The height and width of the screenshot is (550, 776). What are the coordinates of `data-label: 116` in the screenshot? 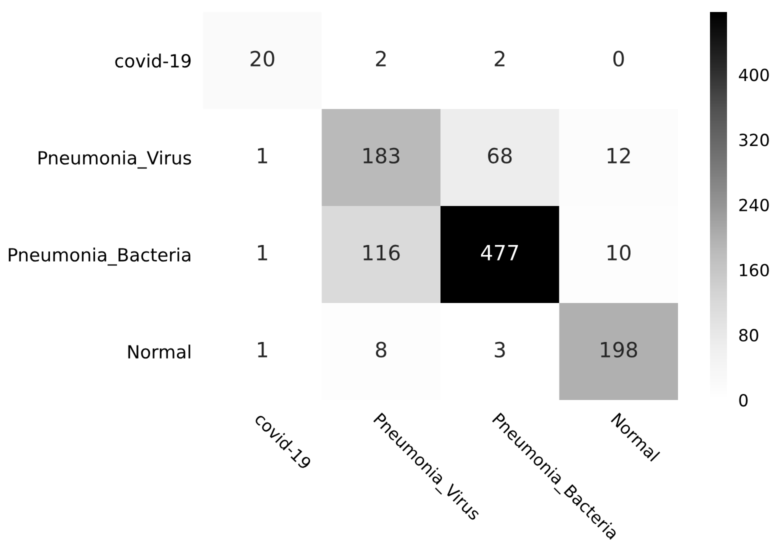 It's located at (382, 252).